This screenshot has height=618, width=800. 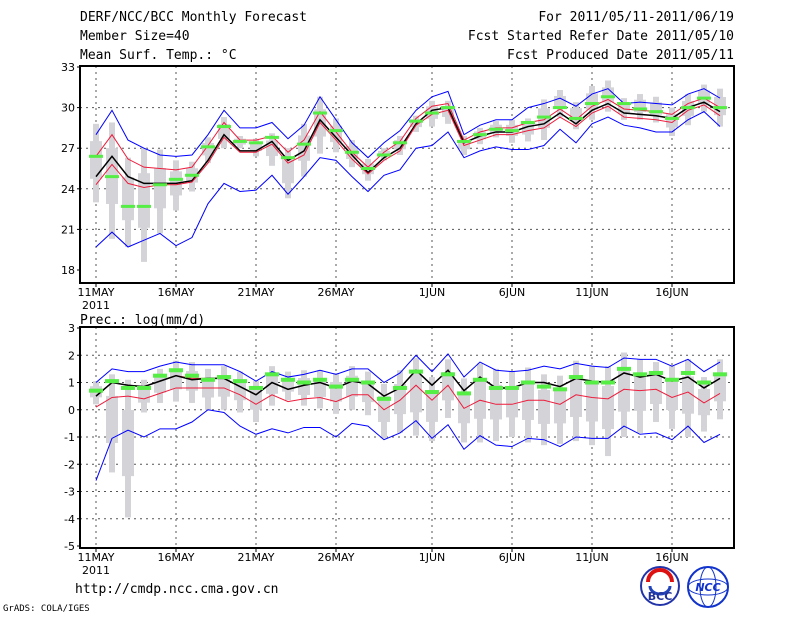 I want to click on x-tick-label: 11MAY, so click(x=96, y=557).